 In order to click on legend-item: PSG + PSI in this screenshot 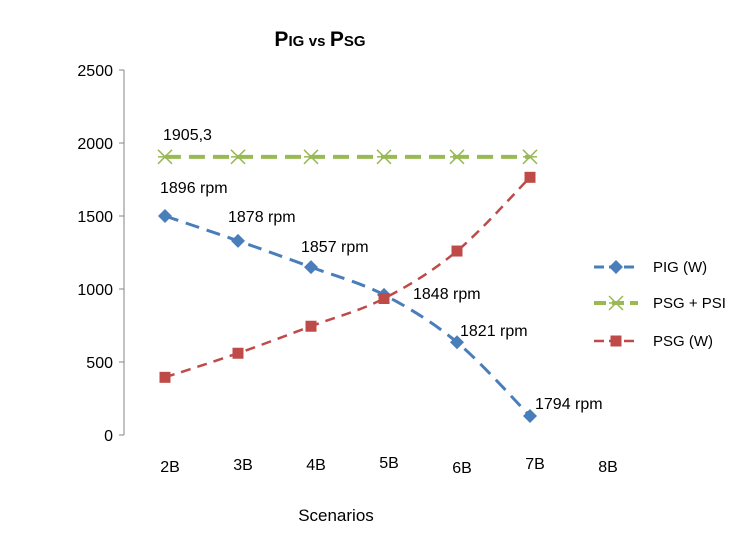, I will do `click(660, 303)`.